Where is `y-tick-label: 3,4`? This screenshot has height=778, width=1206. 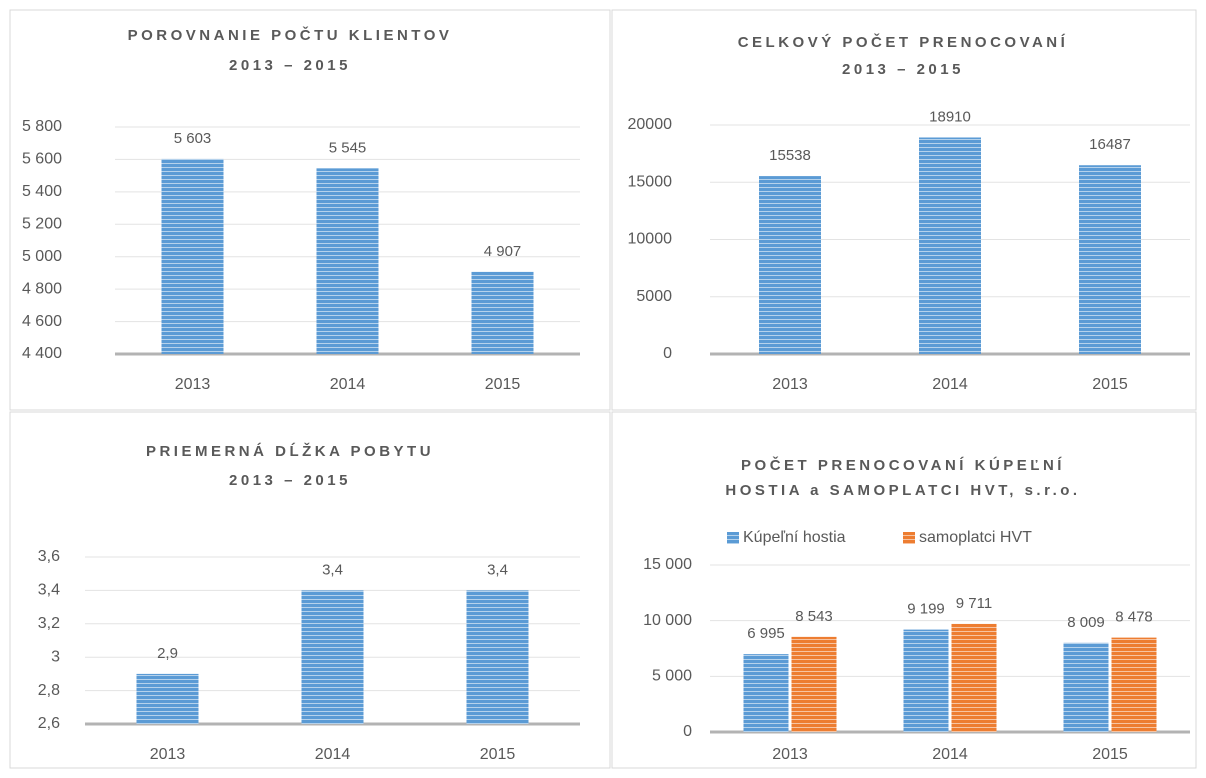 y-tick-label: 3,4 is located at coordinates (49, 590).